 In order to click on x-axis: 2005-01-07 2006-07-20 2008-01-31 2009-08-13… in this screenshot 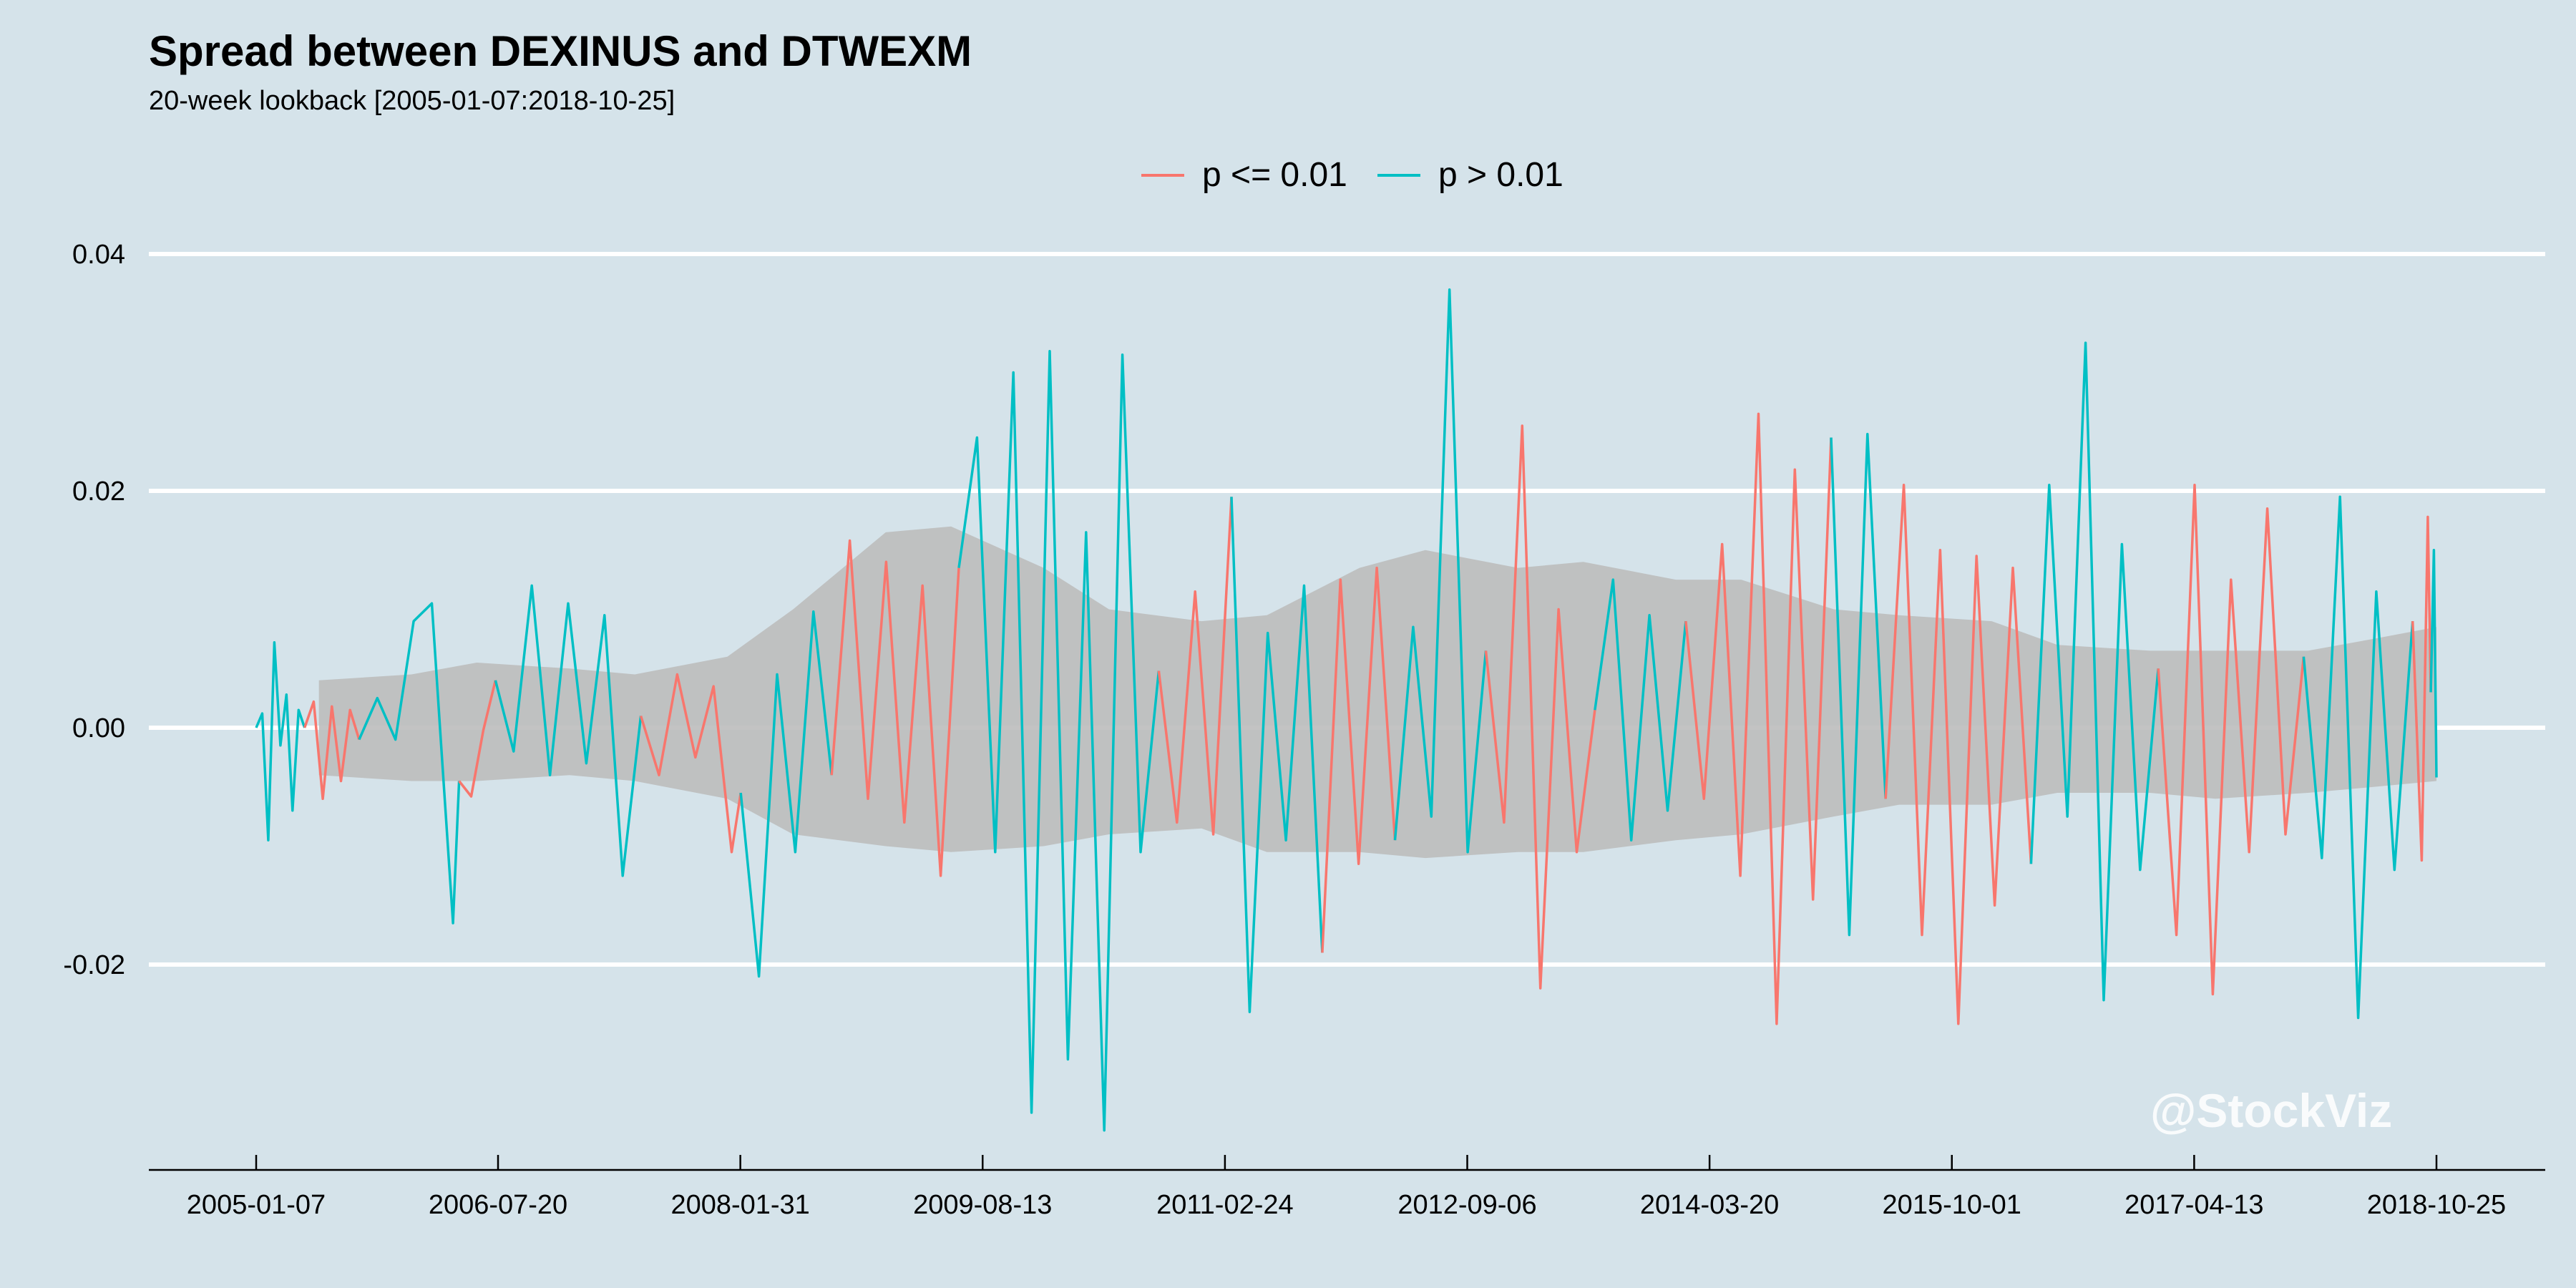, I will do `click(1347, 1187)`.